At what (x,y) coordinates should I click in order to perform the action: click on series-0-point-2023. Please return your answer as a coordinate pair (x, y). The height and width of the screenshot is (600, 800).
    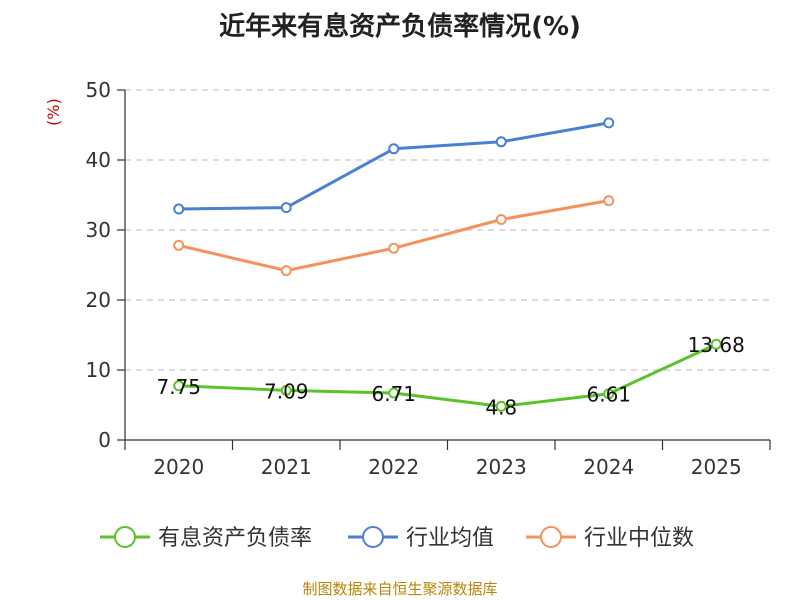
    Looking at the image, I should click on (501, 406).